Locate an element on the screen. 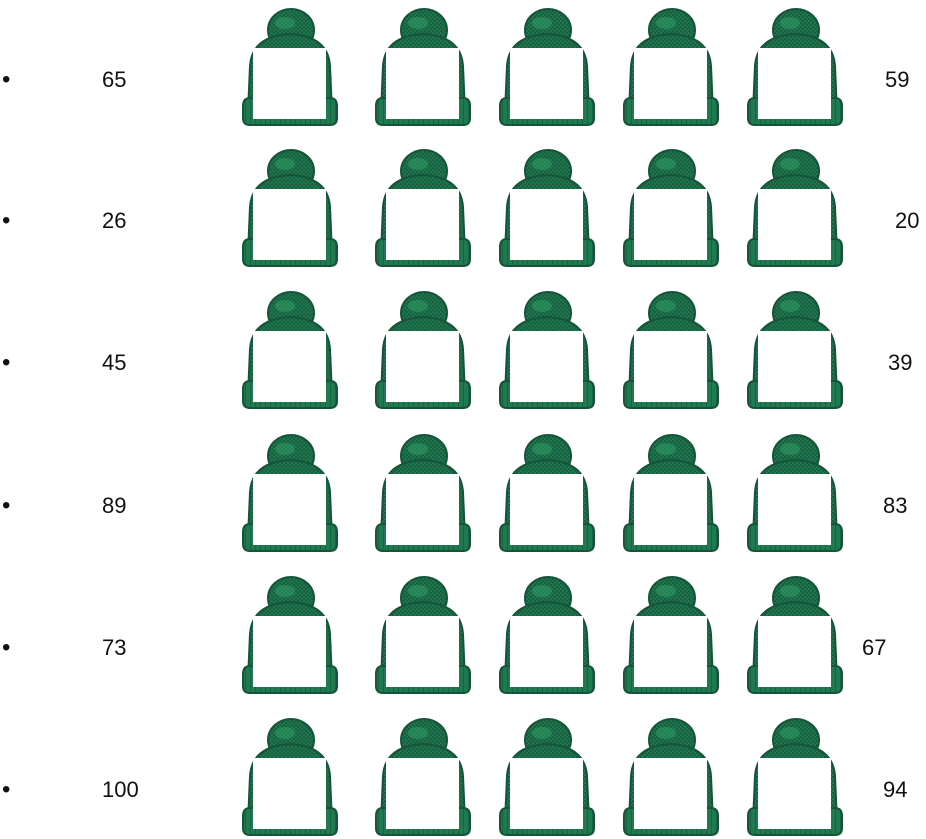 The width and height of the screenshot is (926, 839). worksheet-row: • 26 is located at coordinates (463, 208).